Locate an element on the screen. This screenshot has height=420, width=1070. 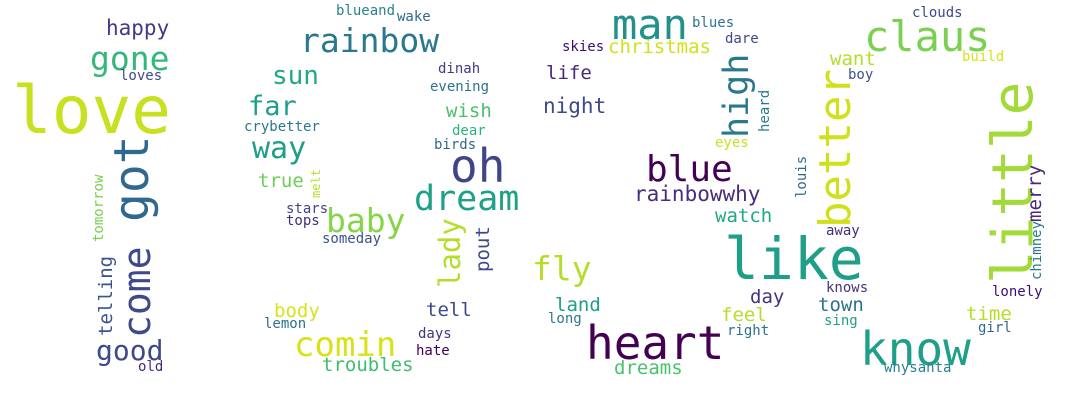
word-come: come is located at coordinates (137, 292).